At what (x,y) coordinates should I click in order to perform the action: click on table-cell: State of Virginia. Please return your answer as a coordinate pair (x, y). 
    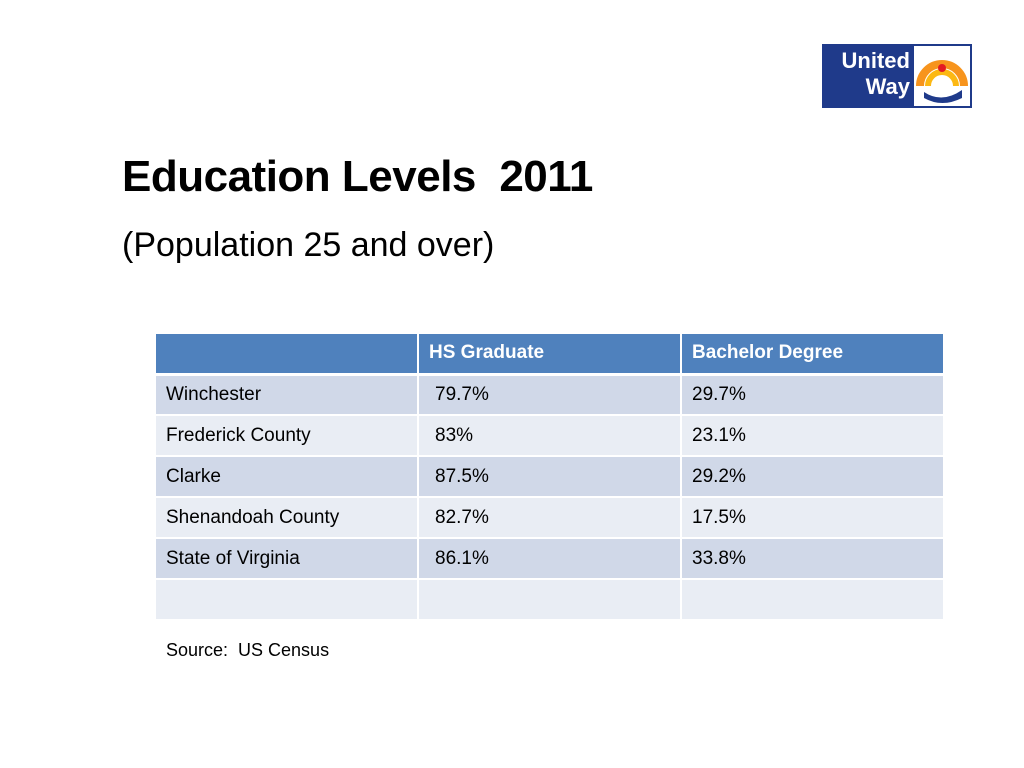
    Looking at the image, I should click on (286, 558).